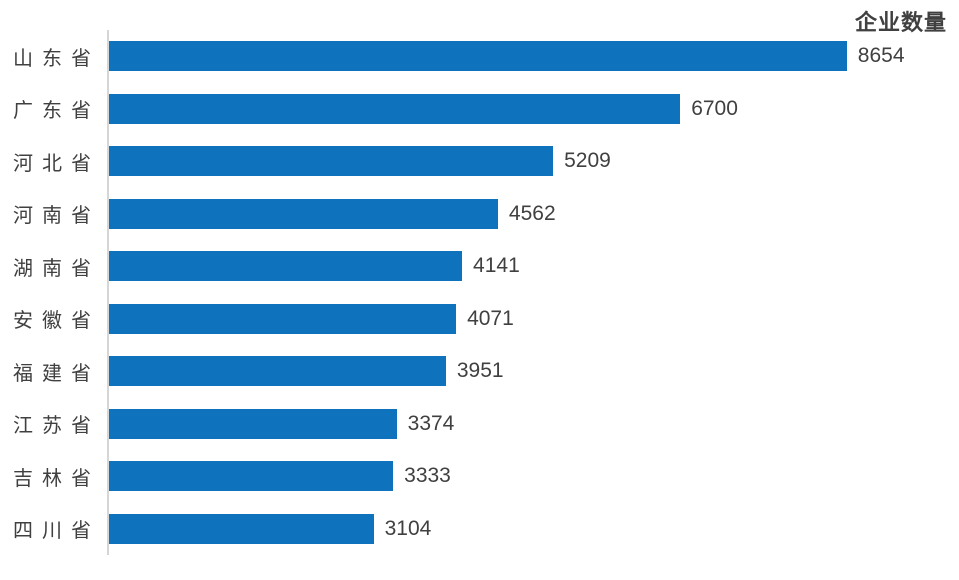 The width and height of the screenshot is (959, 580). I want to click on category-label: 河南省, so click(56, 216).